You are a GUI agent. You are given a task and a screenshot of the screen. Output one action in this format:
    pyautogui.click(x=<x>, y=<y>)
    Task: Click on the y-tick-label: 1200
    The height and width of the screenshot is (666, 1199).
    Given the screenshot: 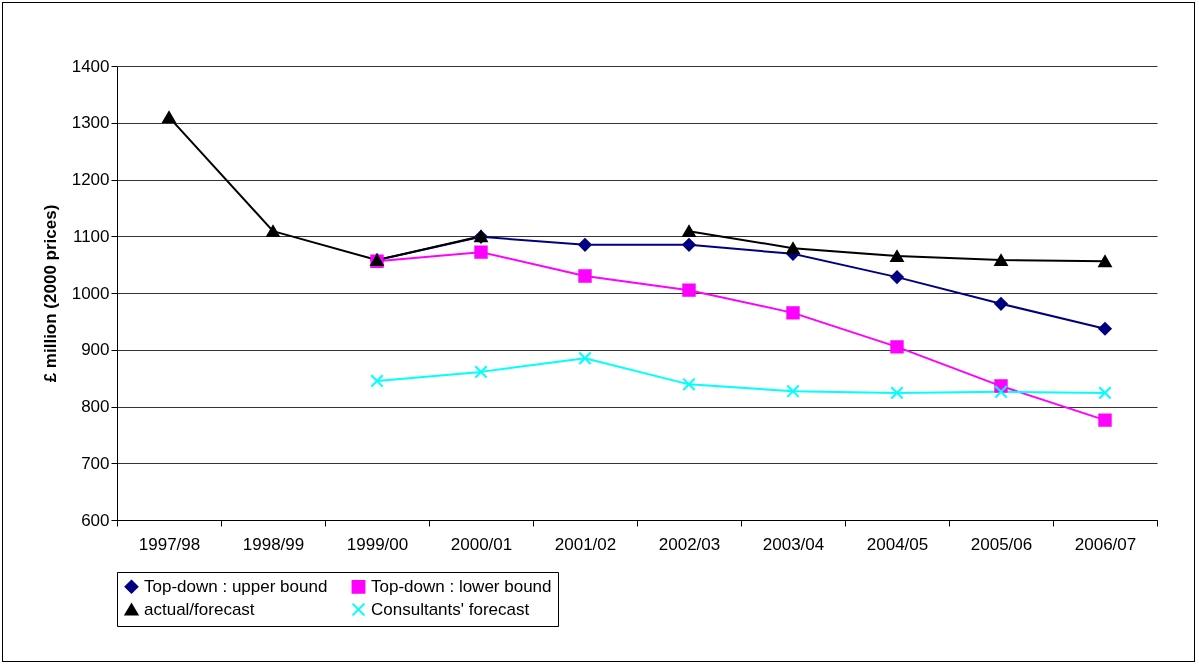 What is the action you would take?
    pyautogui.click(x=90, y=179)
    